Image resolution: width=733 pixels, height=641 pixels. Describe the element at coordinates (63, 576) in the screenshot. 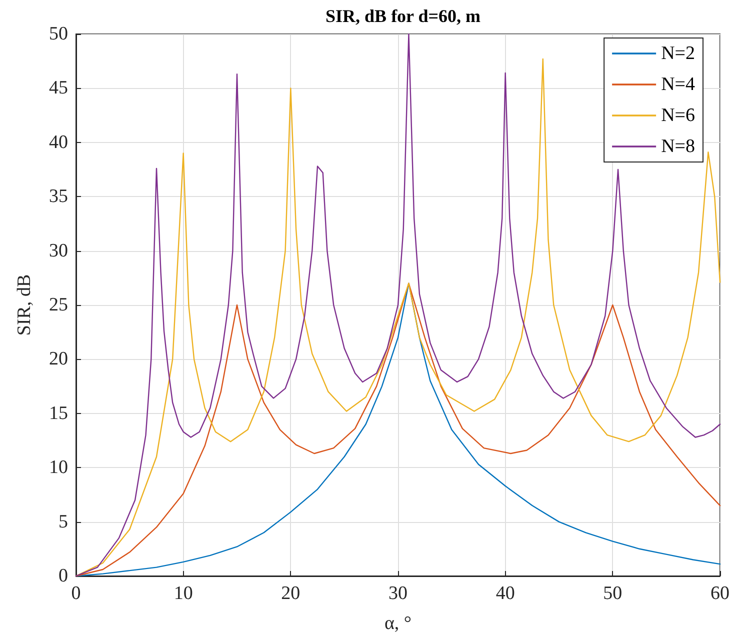

I see `y-tick-label: 0` at that location.